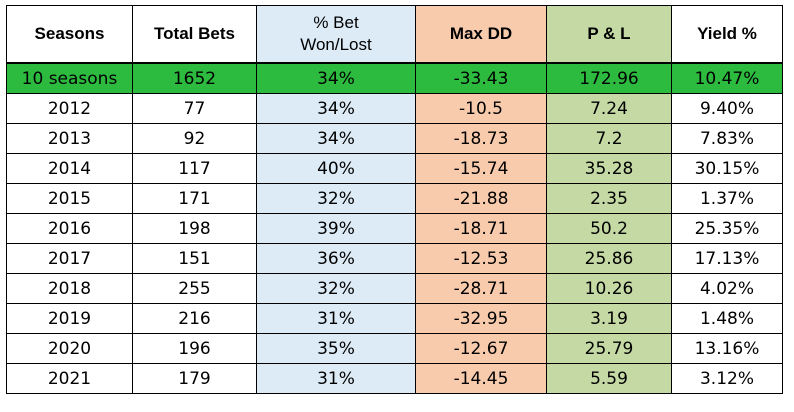  I want to click on cell-total-bets: 179, so click(194, 378).